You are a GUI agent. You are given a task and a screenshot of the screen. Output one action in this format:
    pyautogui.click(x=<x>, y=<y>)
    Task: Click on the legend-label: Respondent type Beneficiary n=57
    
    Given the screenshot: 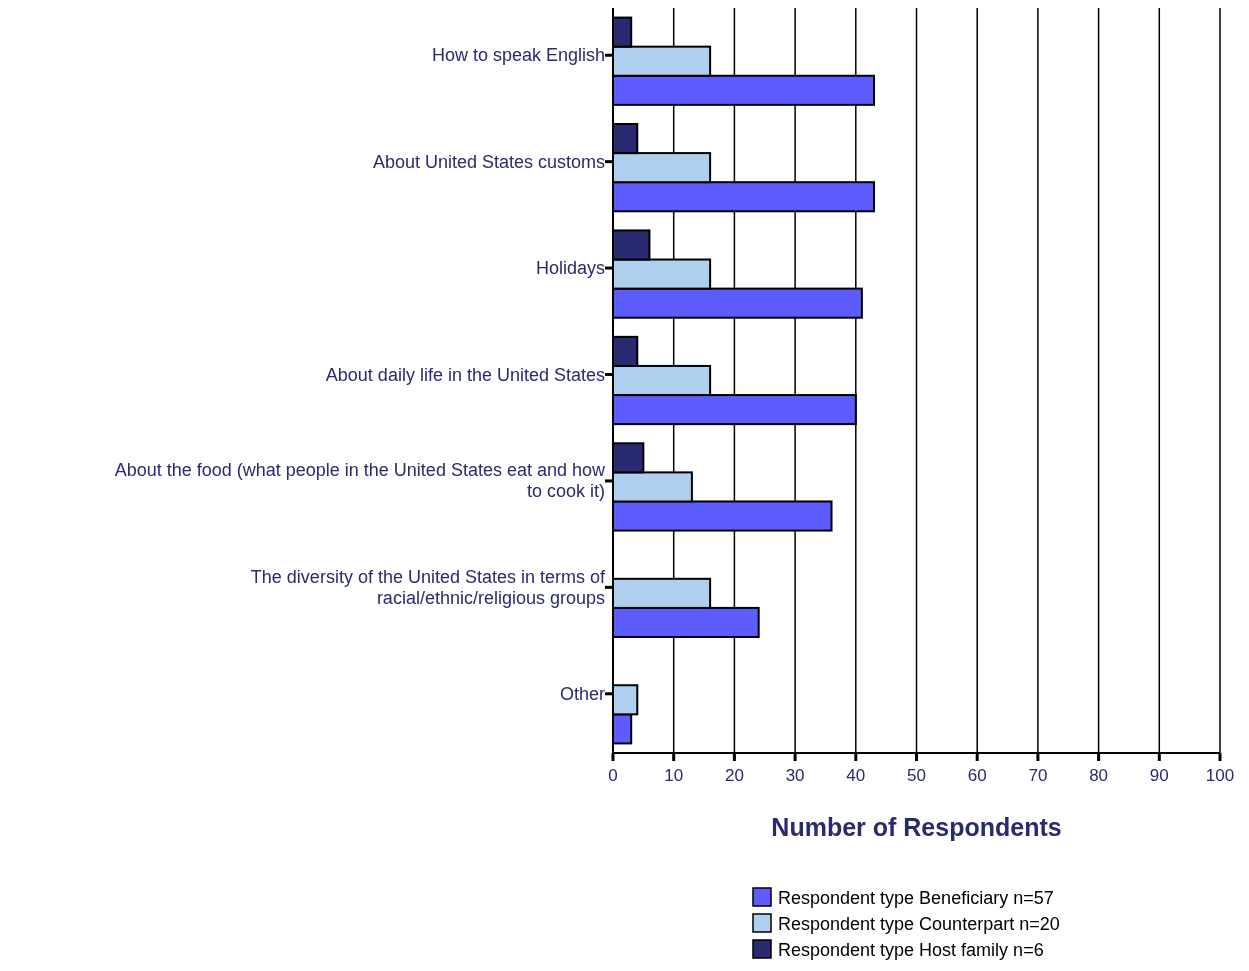 What is the action you would take?
    pyautogui.click(x=916, y=898)
    